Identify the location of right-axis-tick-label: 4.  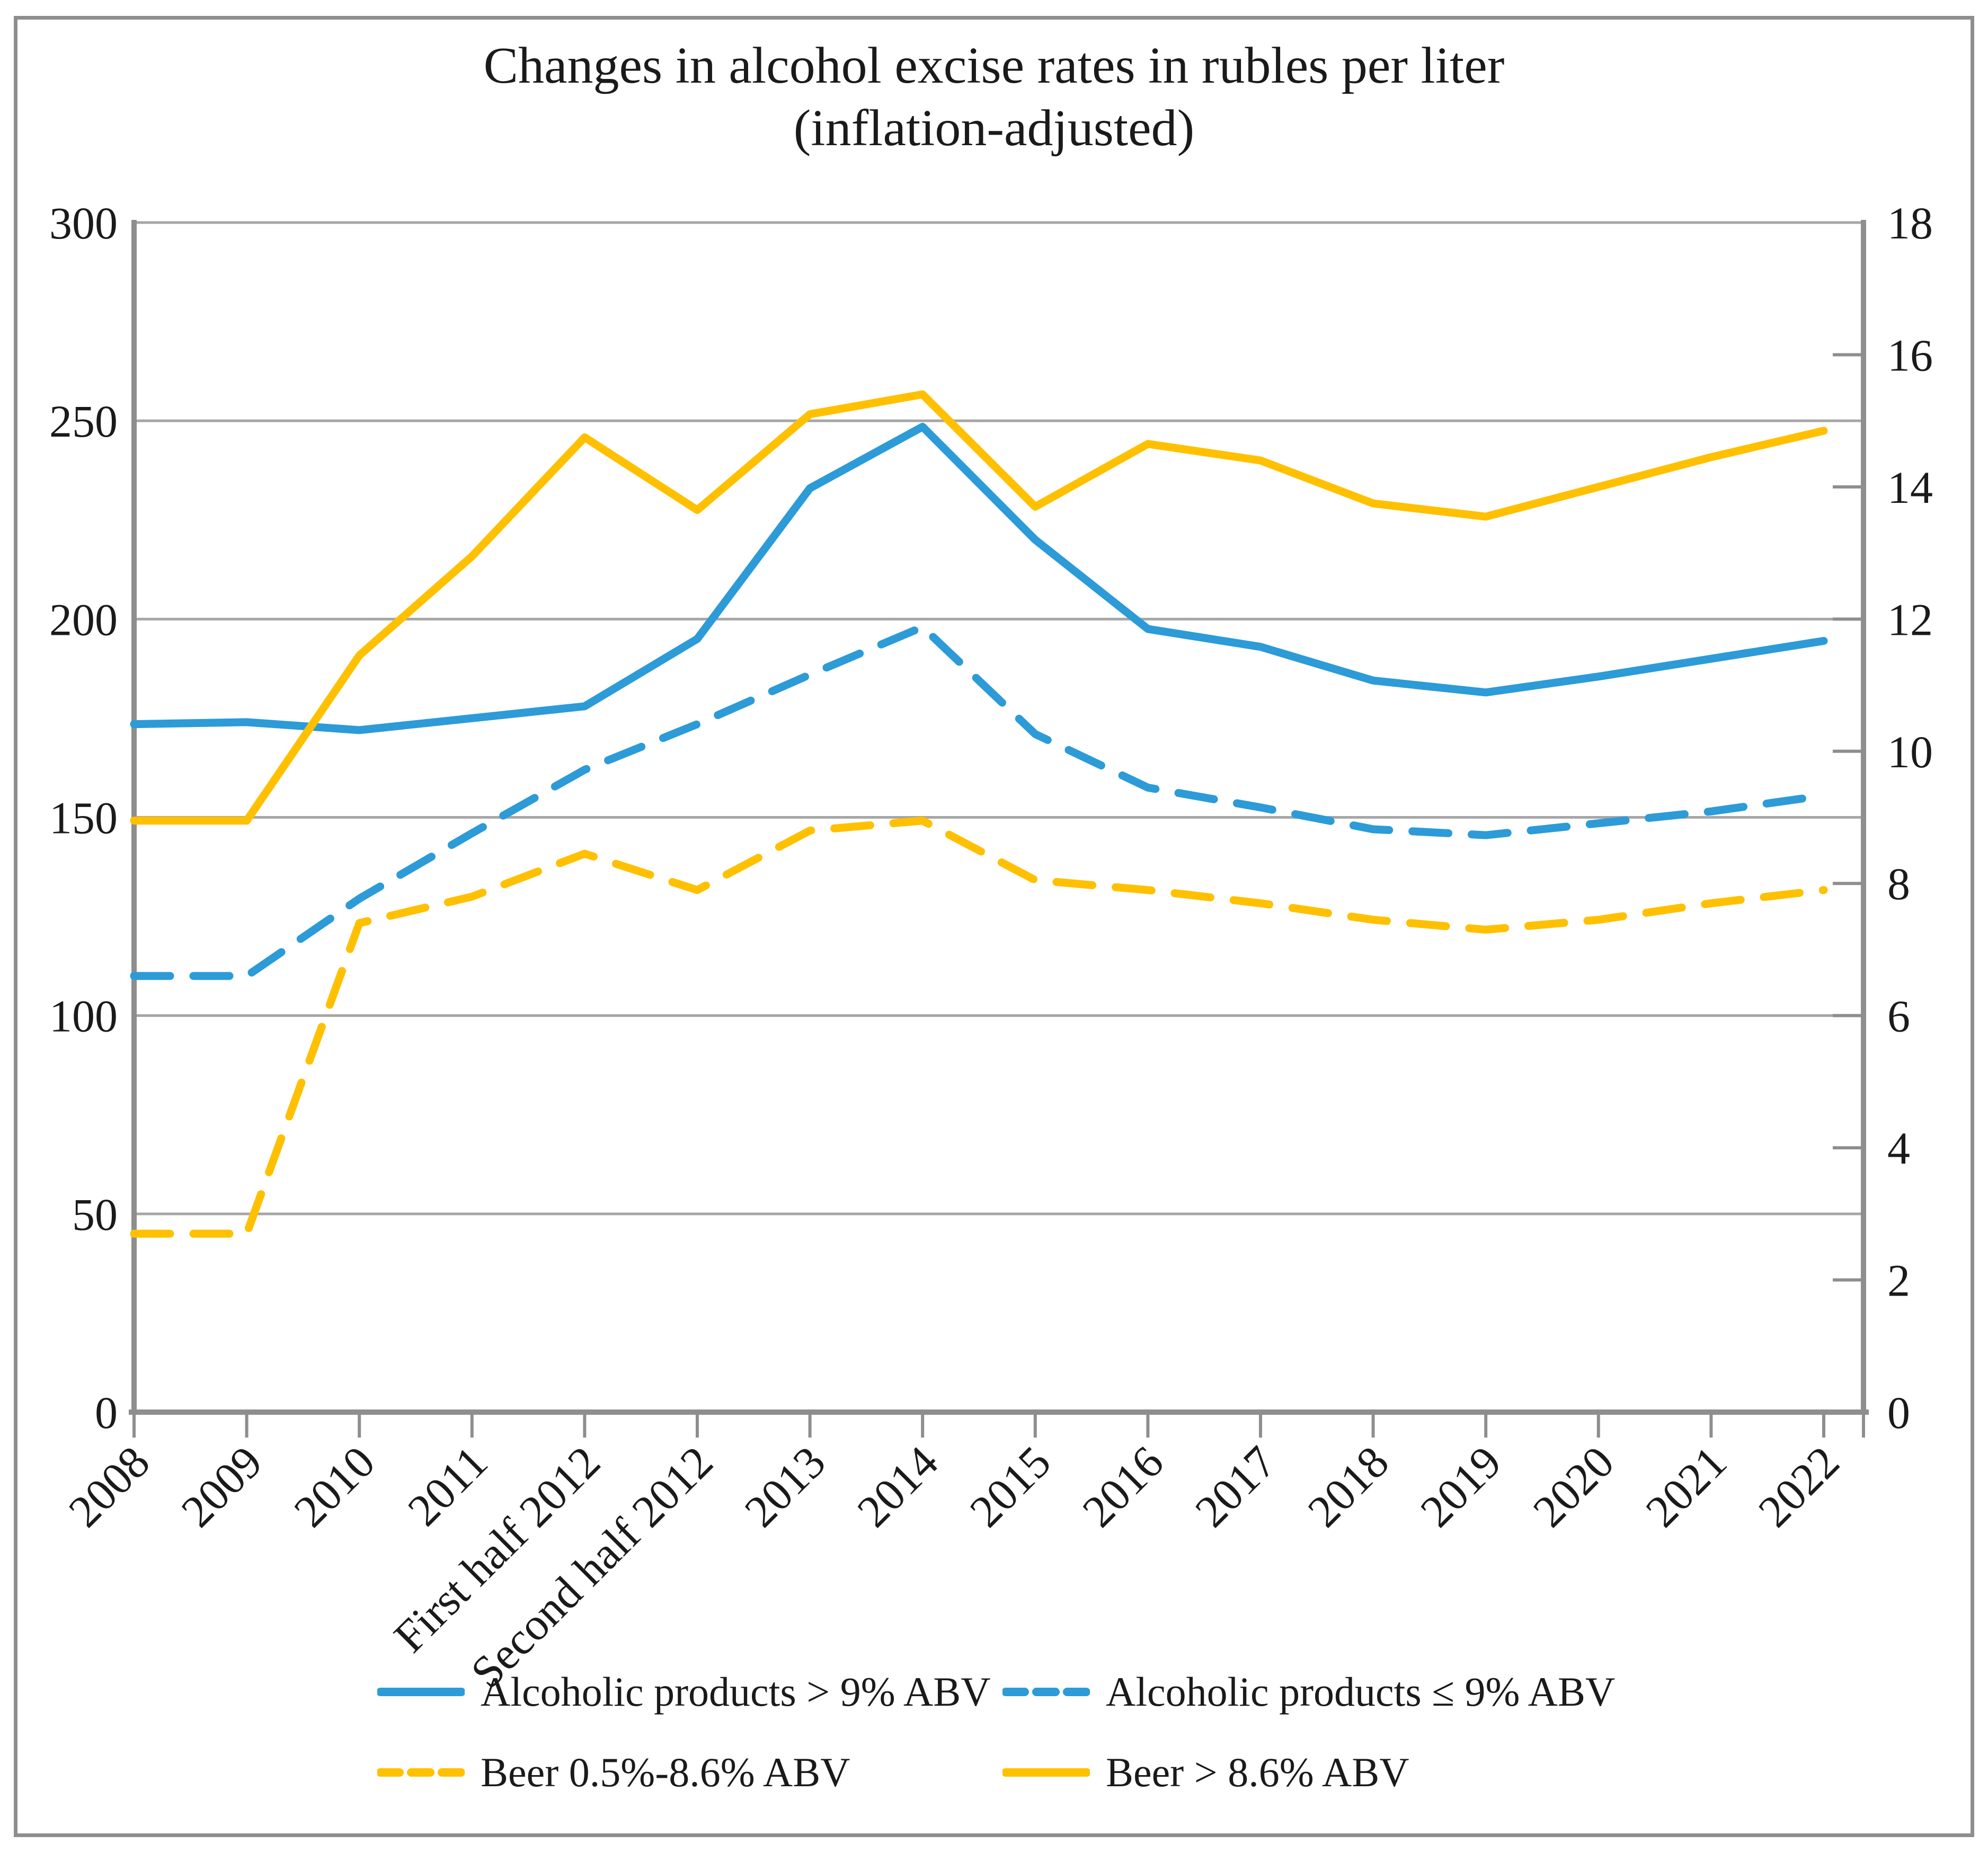
(1898, 1148).